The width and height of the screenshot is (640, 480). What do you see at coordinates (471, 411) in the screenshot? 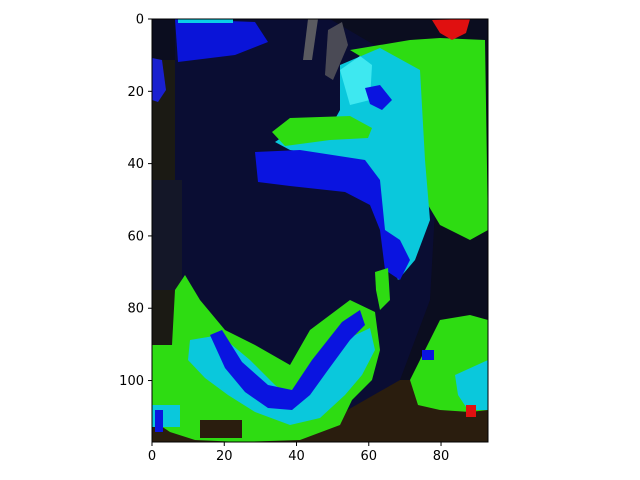
I see `red-spot-bottom` at bounding box center [471, 411].